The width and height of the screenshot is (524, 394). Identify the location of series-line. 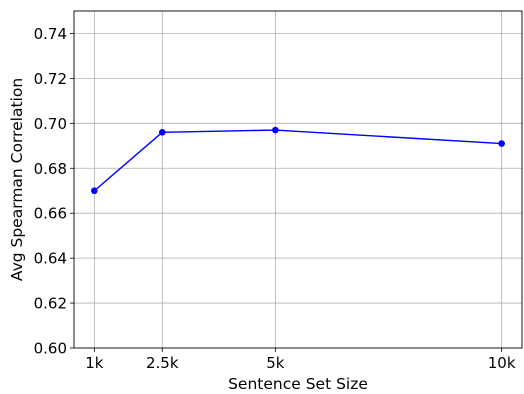
(297, 160).